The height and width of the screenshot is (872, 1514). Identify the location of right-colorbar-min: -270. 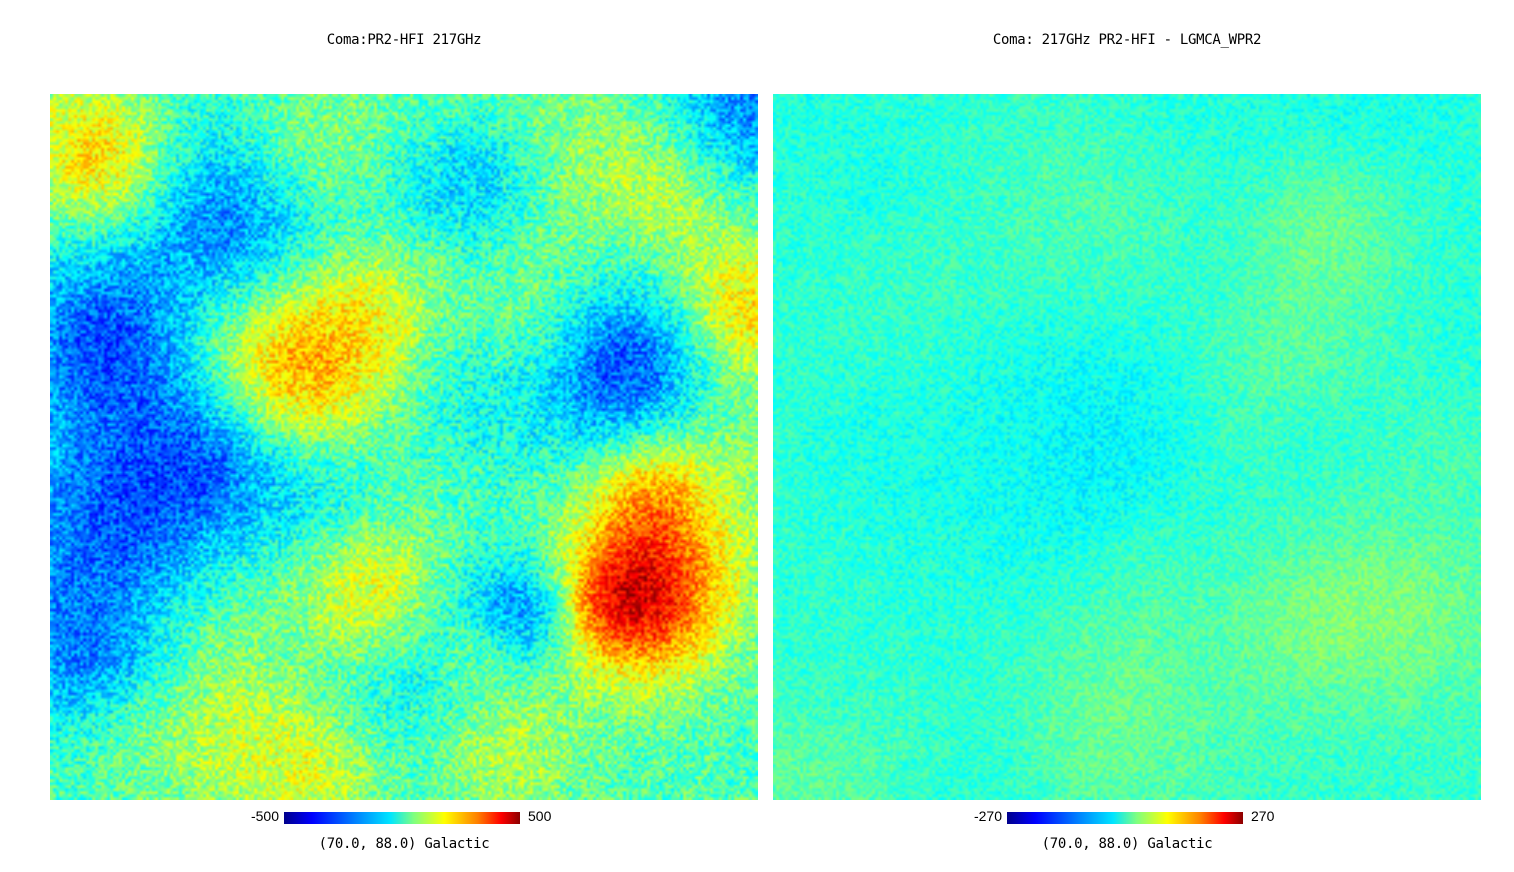
(987, 816).